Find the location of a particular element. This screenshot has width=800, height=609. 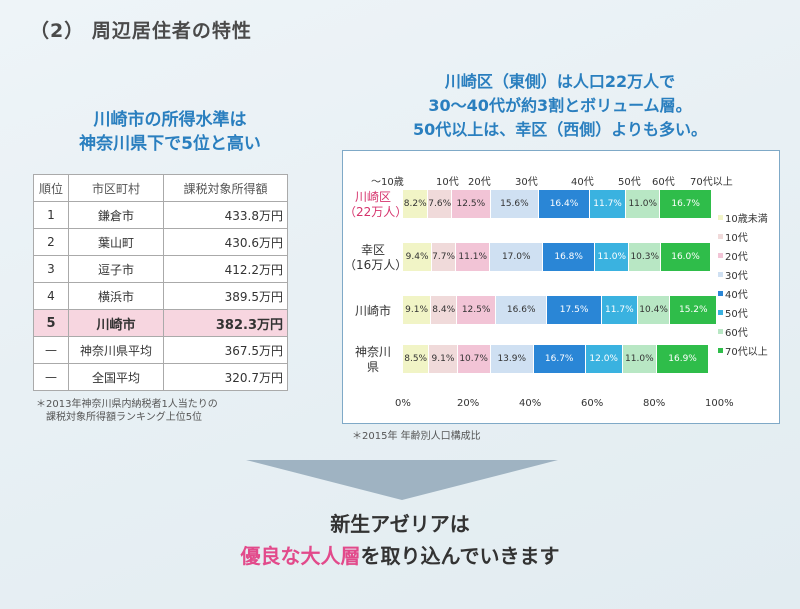

bar-segment: 11.7% is located at coordinates (619, 310).